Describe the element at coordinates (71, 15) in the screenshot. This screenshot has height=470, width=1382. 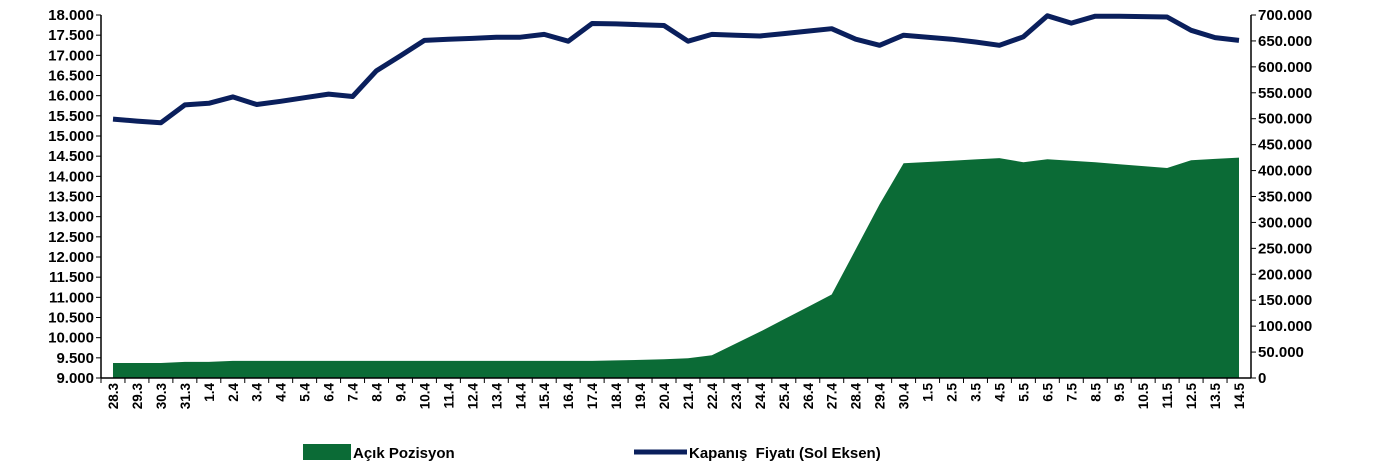
I see `left-tick-label: 18.000` at that location.